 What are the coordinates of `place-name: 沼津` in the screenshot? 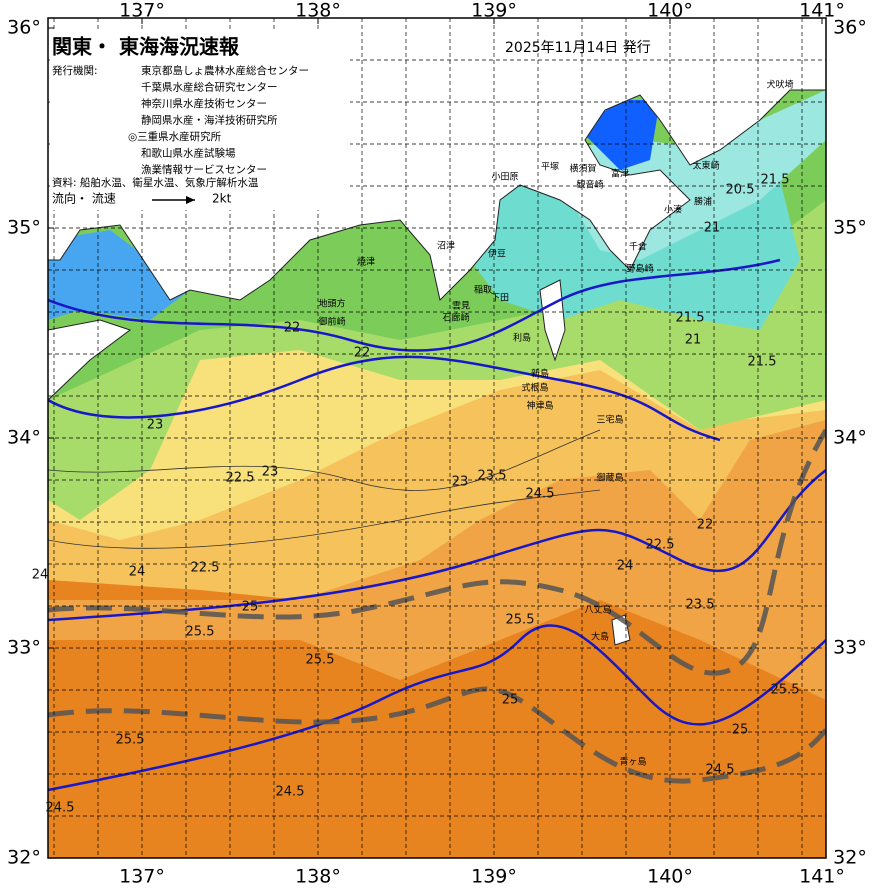 It's located at (446, 246).